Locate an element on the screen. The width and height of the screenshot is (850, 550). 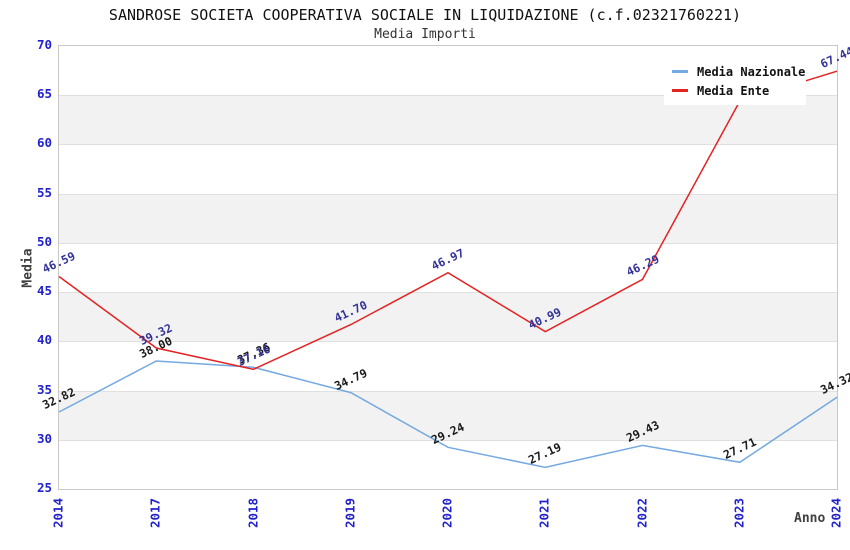
x-tick-label: 2023 is located at coordinates (739, 513).